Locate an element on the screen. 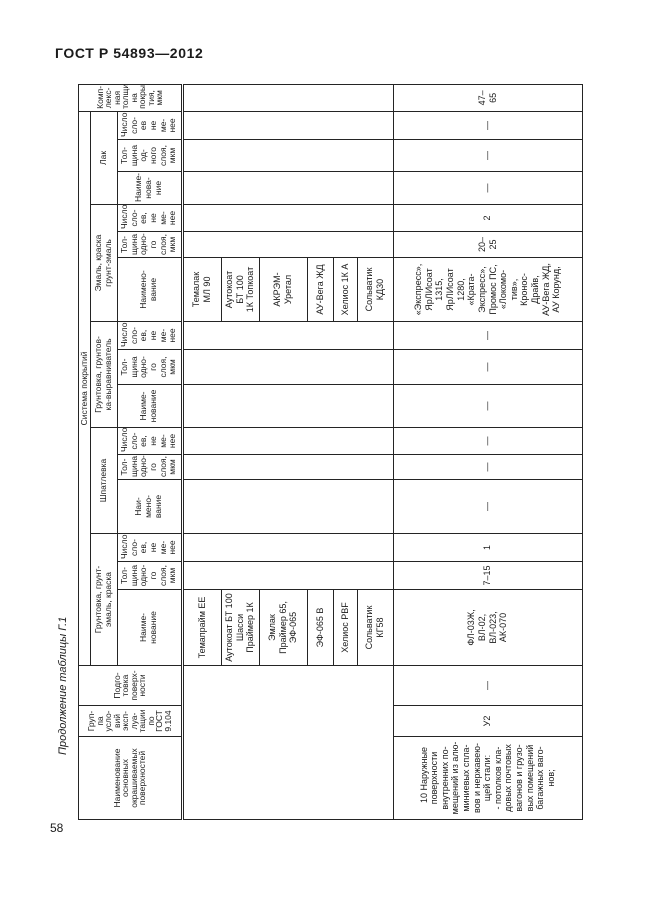 The width and height of the screenshot is (646, 913). empty-cell-primer-layers is located at coordinates (287, 547).